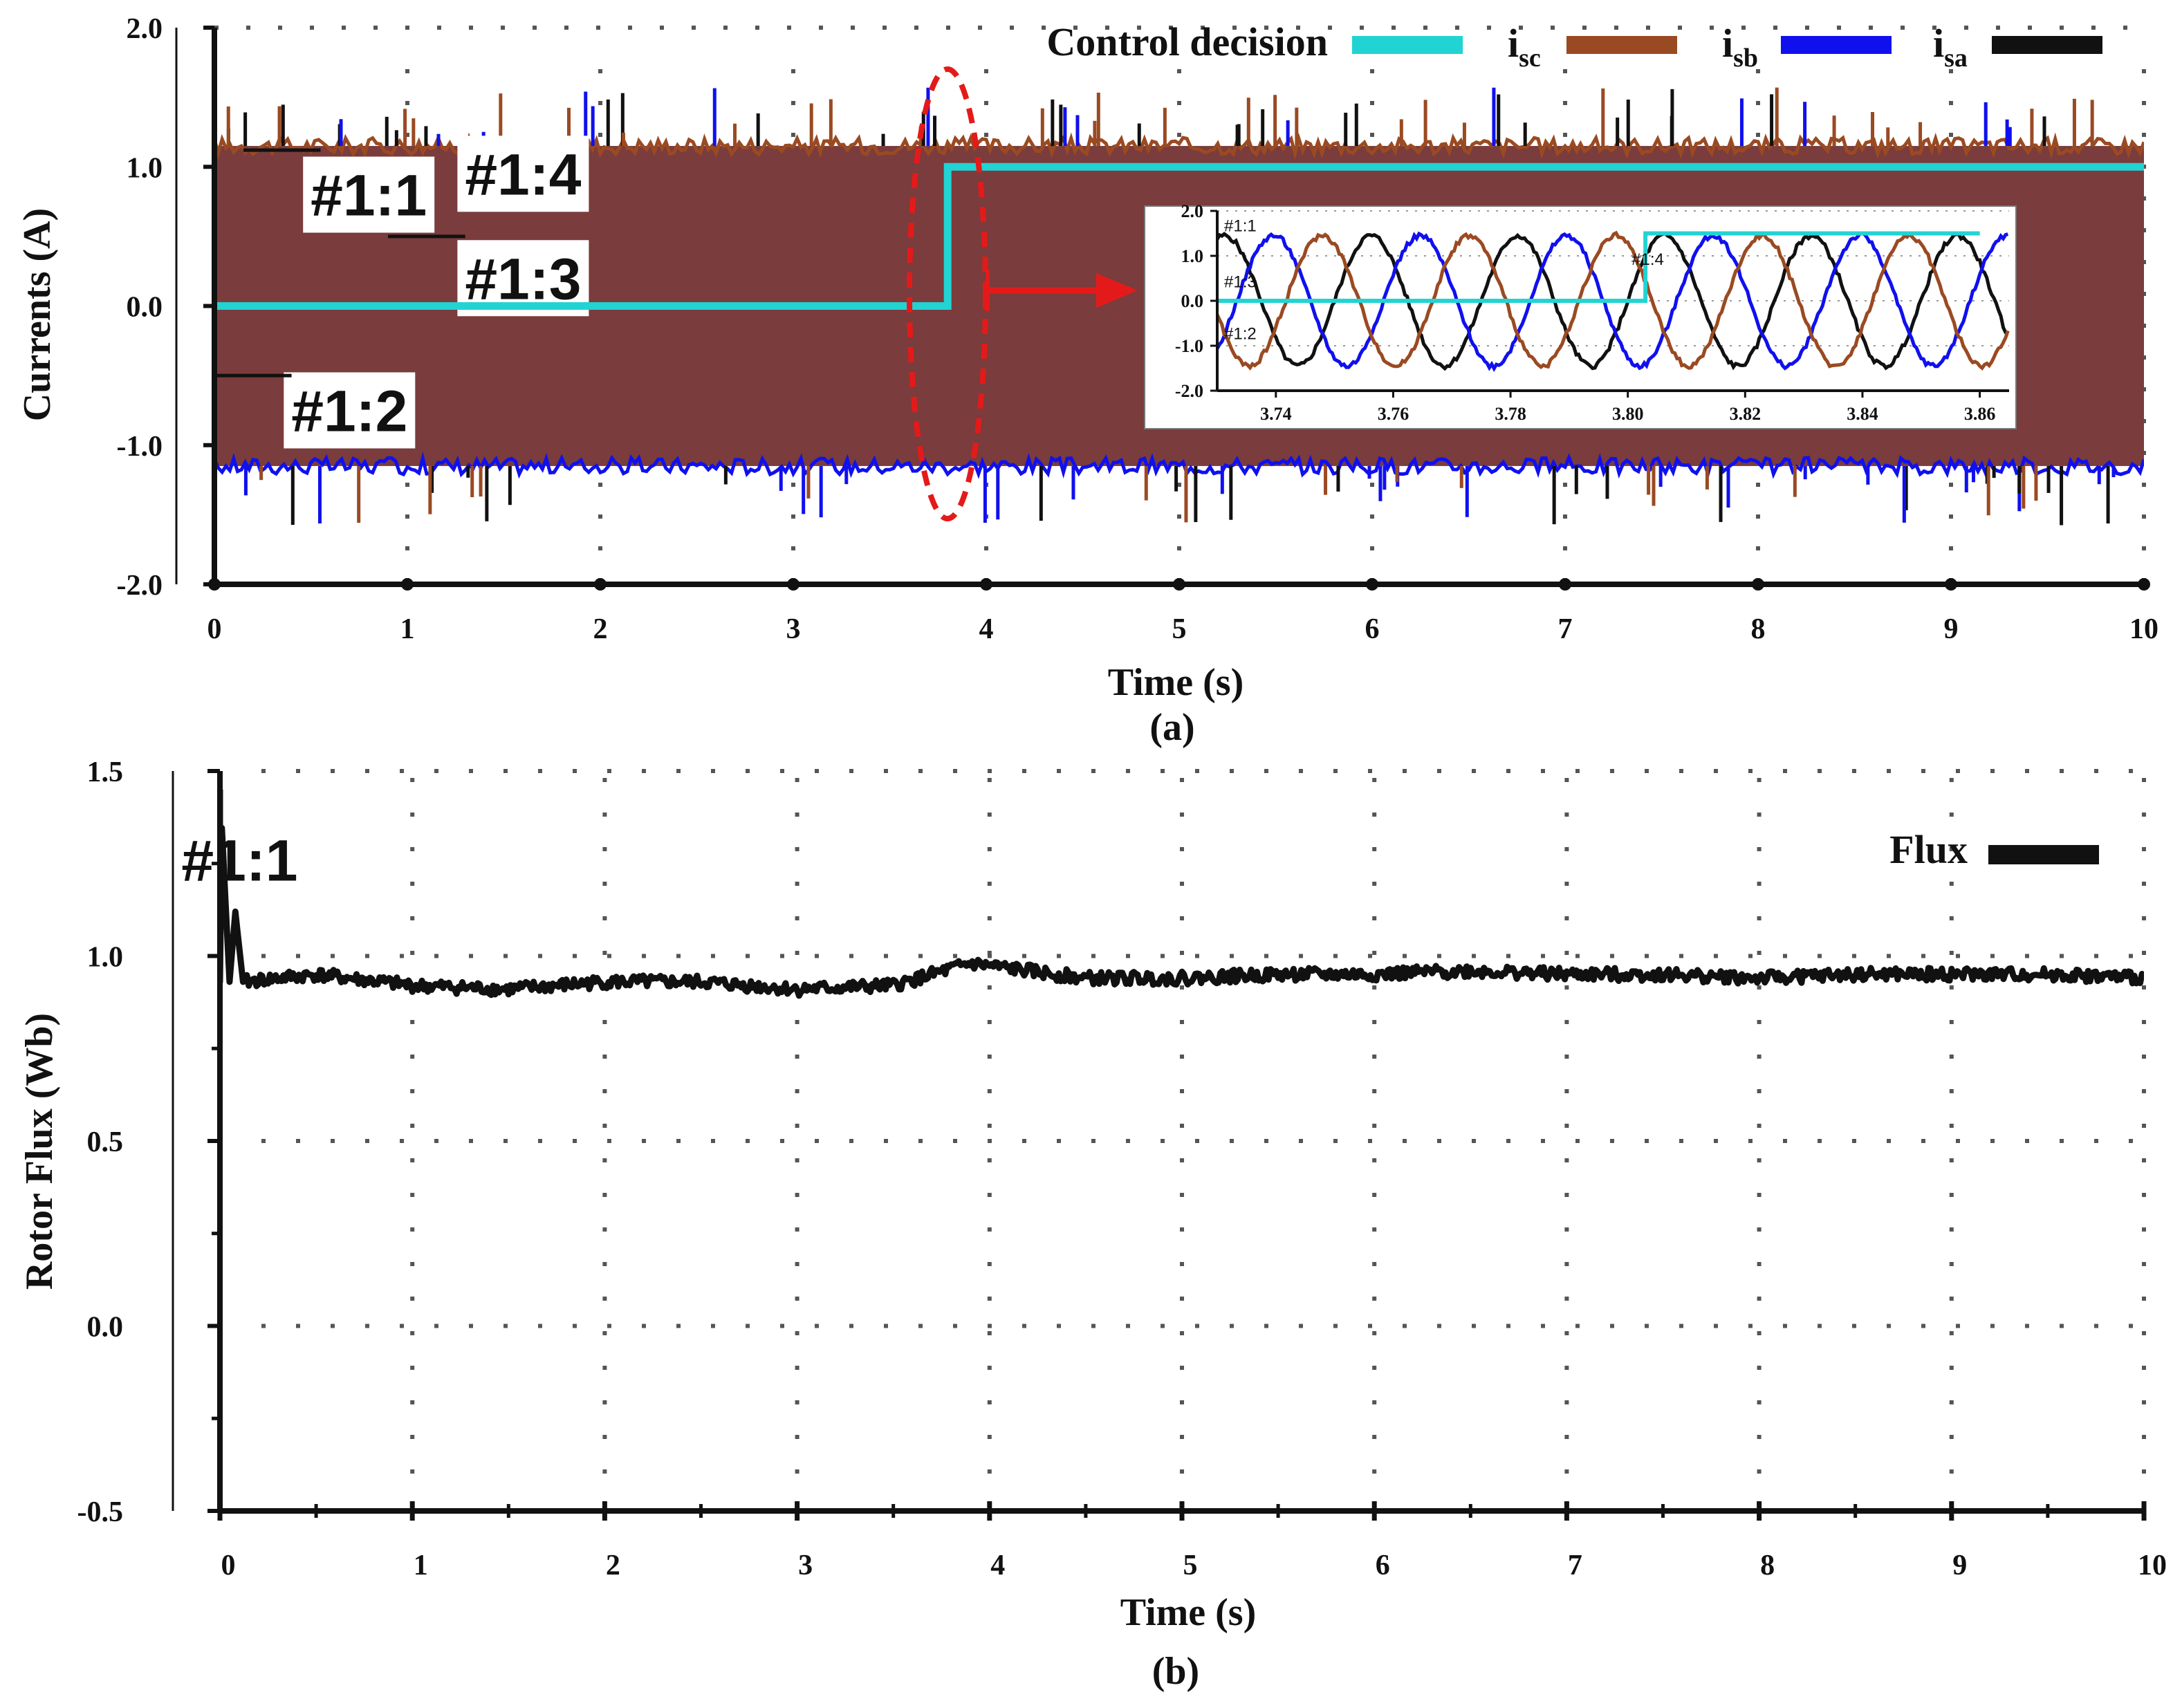 This screenshot has width=2182, height=1708. I want to click on y-tick-label: 1.5, so click(105, 772).